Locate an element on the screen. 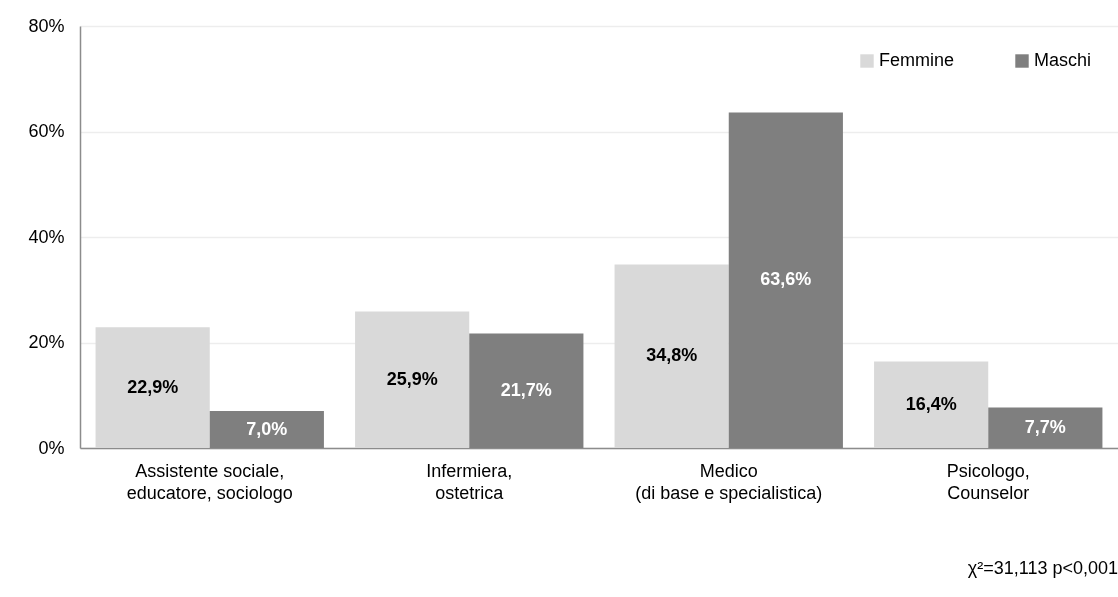 Image resolution: width=1118 pixels, height=597 pixels. data-label: 16,4% is located at coordinates (931, 403).